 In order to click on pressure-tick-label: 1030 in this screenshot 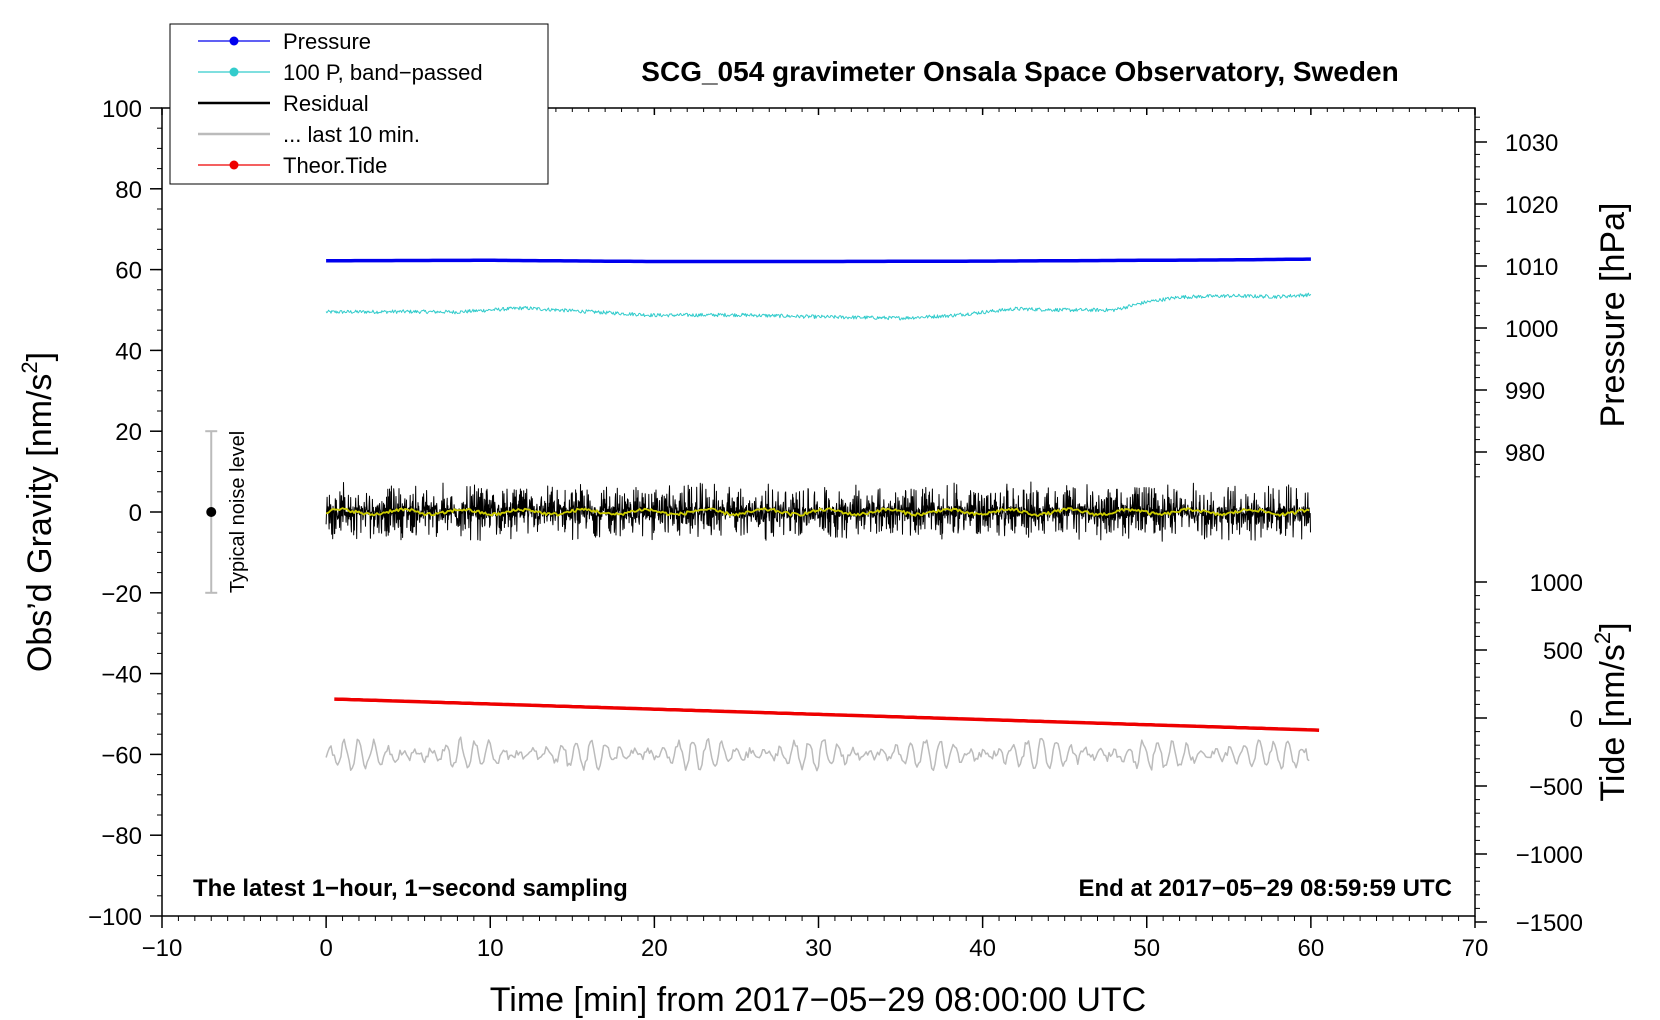, I will do `click(1531, 143)`.